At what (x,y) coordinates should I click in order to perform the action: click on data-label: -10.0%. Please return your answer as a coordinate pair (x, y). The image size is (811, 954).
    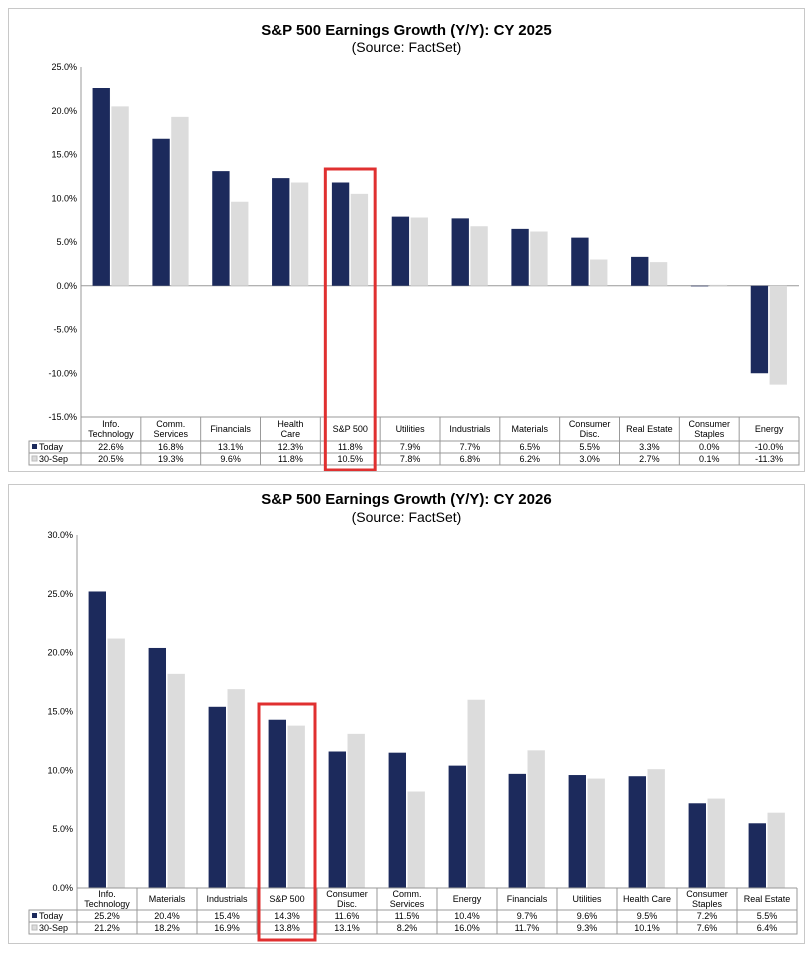
    Looking at the image, I should click on (769, 447).